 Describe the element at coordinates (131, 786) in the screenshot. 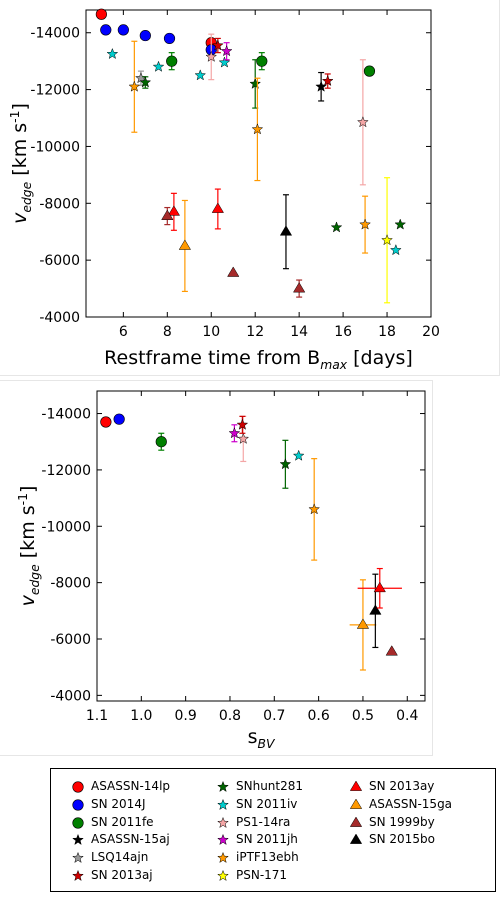

I see `legend-label: ASASSN-14lp` at that location.